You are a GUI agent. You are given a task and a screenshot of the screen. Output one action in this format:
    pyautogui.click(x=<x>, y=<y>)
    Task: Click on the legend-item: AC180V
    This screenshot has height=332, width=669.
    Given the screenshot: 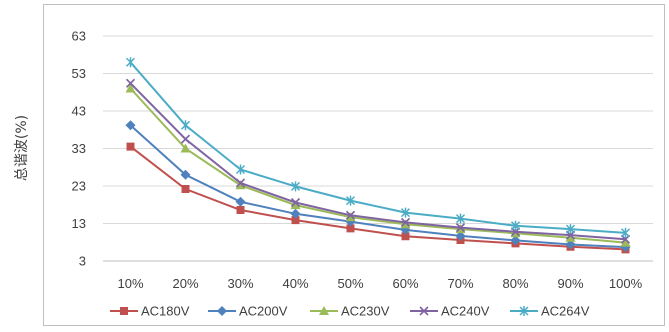 What is the action you would take?
    pyautogui.click(x=150, y=311)
    